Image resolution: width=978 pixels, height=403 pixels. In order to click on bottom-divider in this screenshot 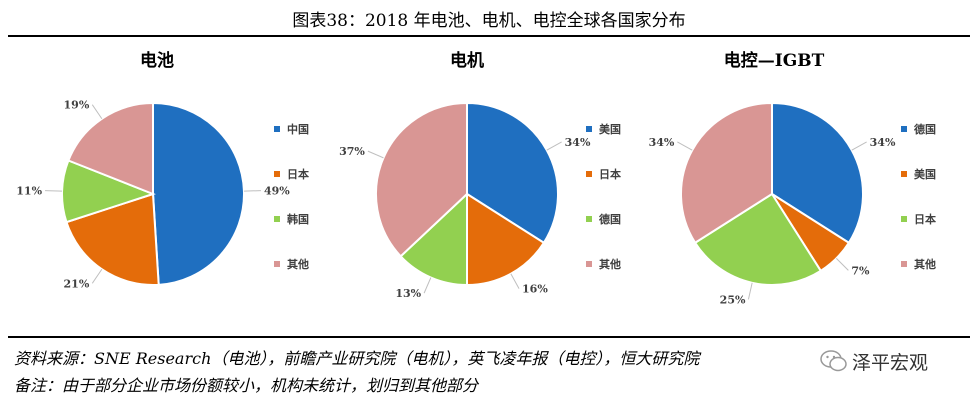, I will do `click(489, 337)`.